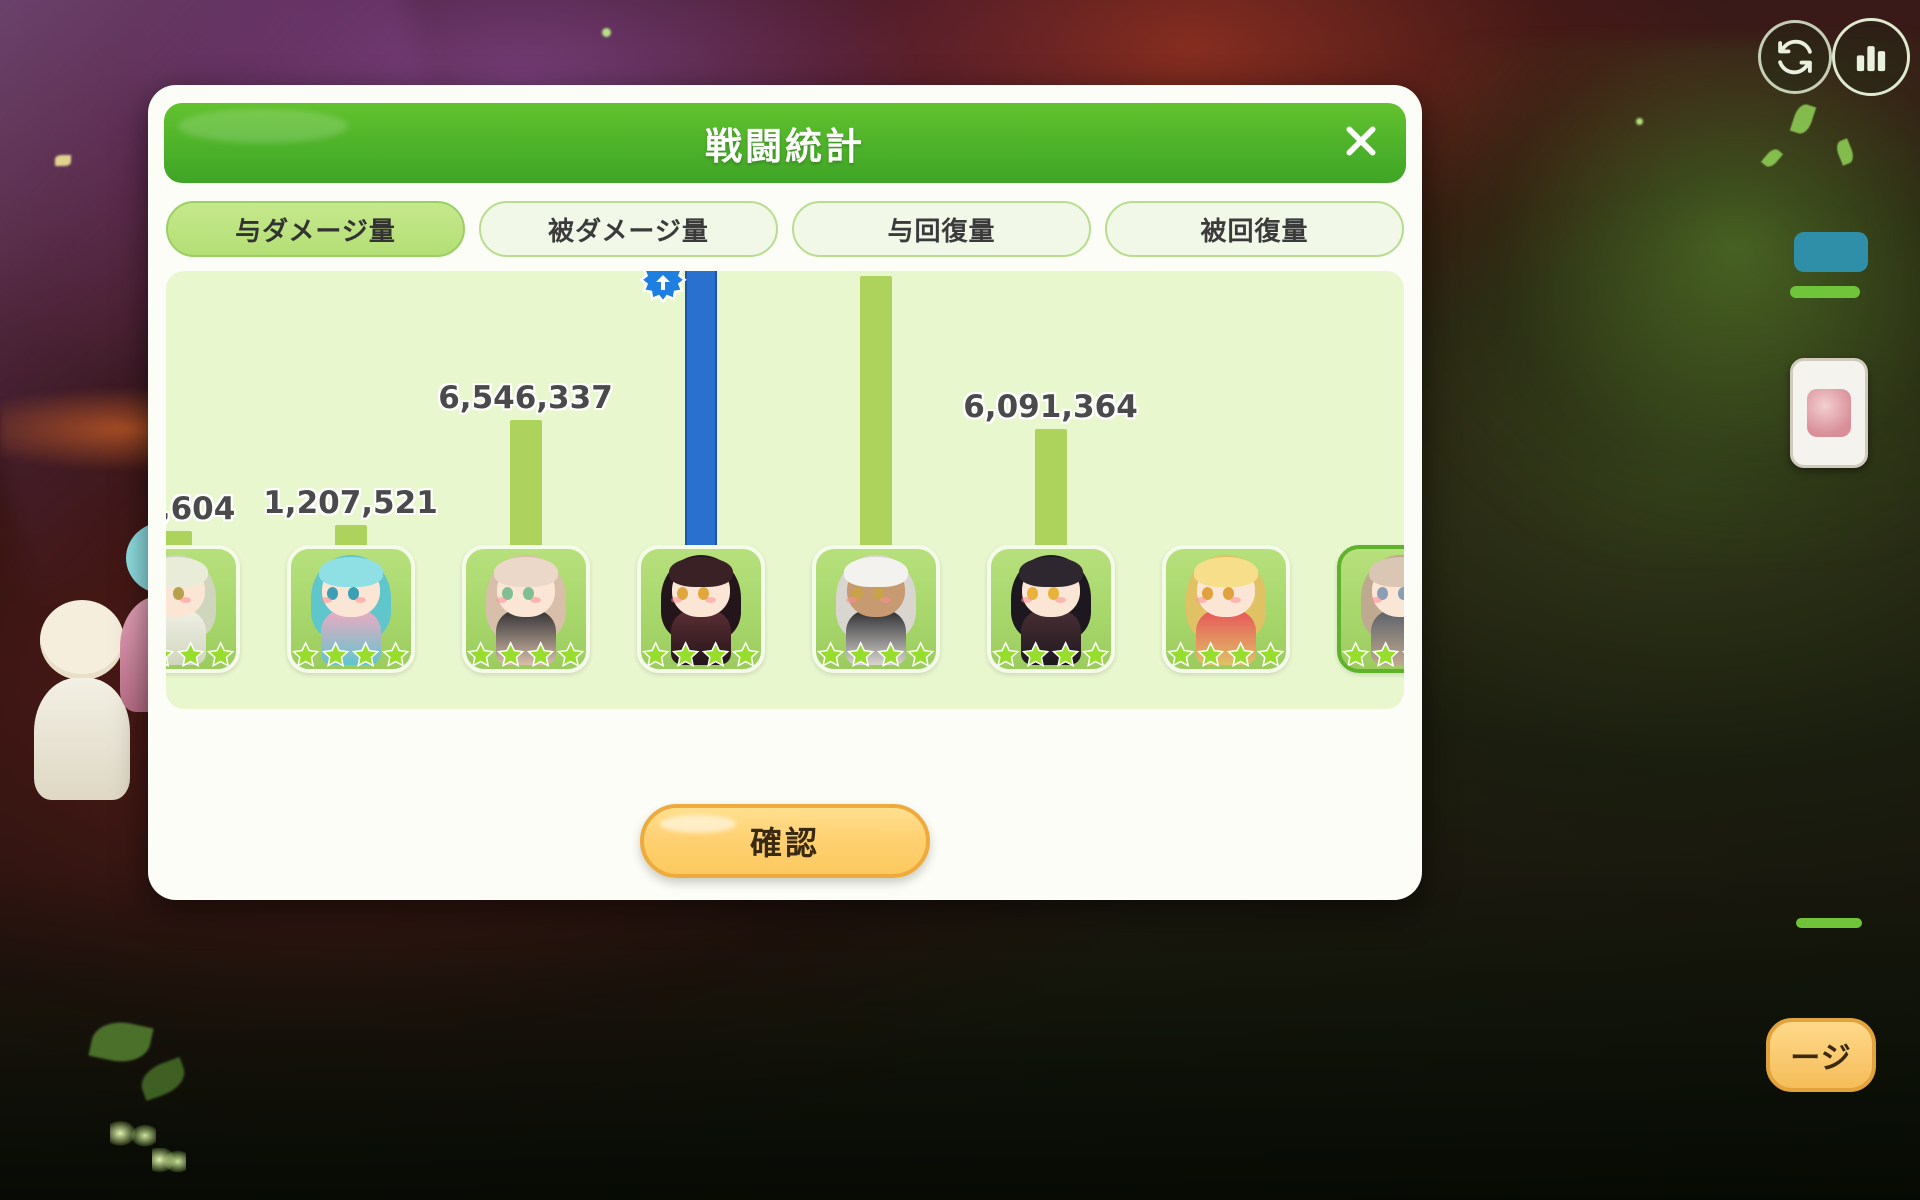 The height and width of the screenshot is (1200, 1920). I want to click on chart-bar-column: 6,546,337, so click(525, 490).